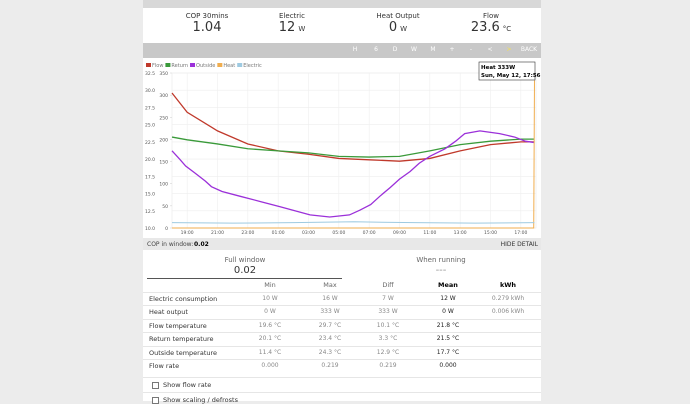 This screenshot has height=404, width=690. Describe the element at coordinates (433, 49) in the screenshot. I see `toolbar-button: M` at that location.